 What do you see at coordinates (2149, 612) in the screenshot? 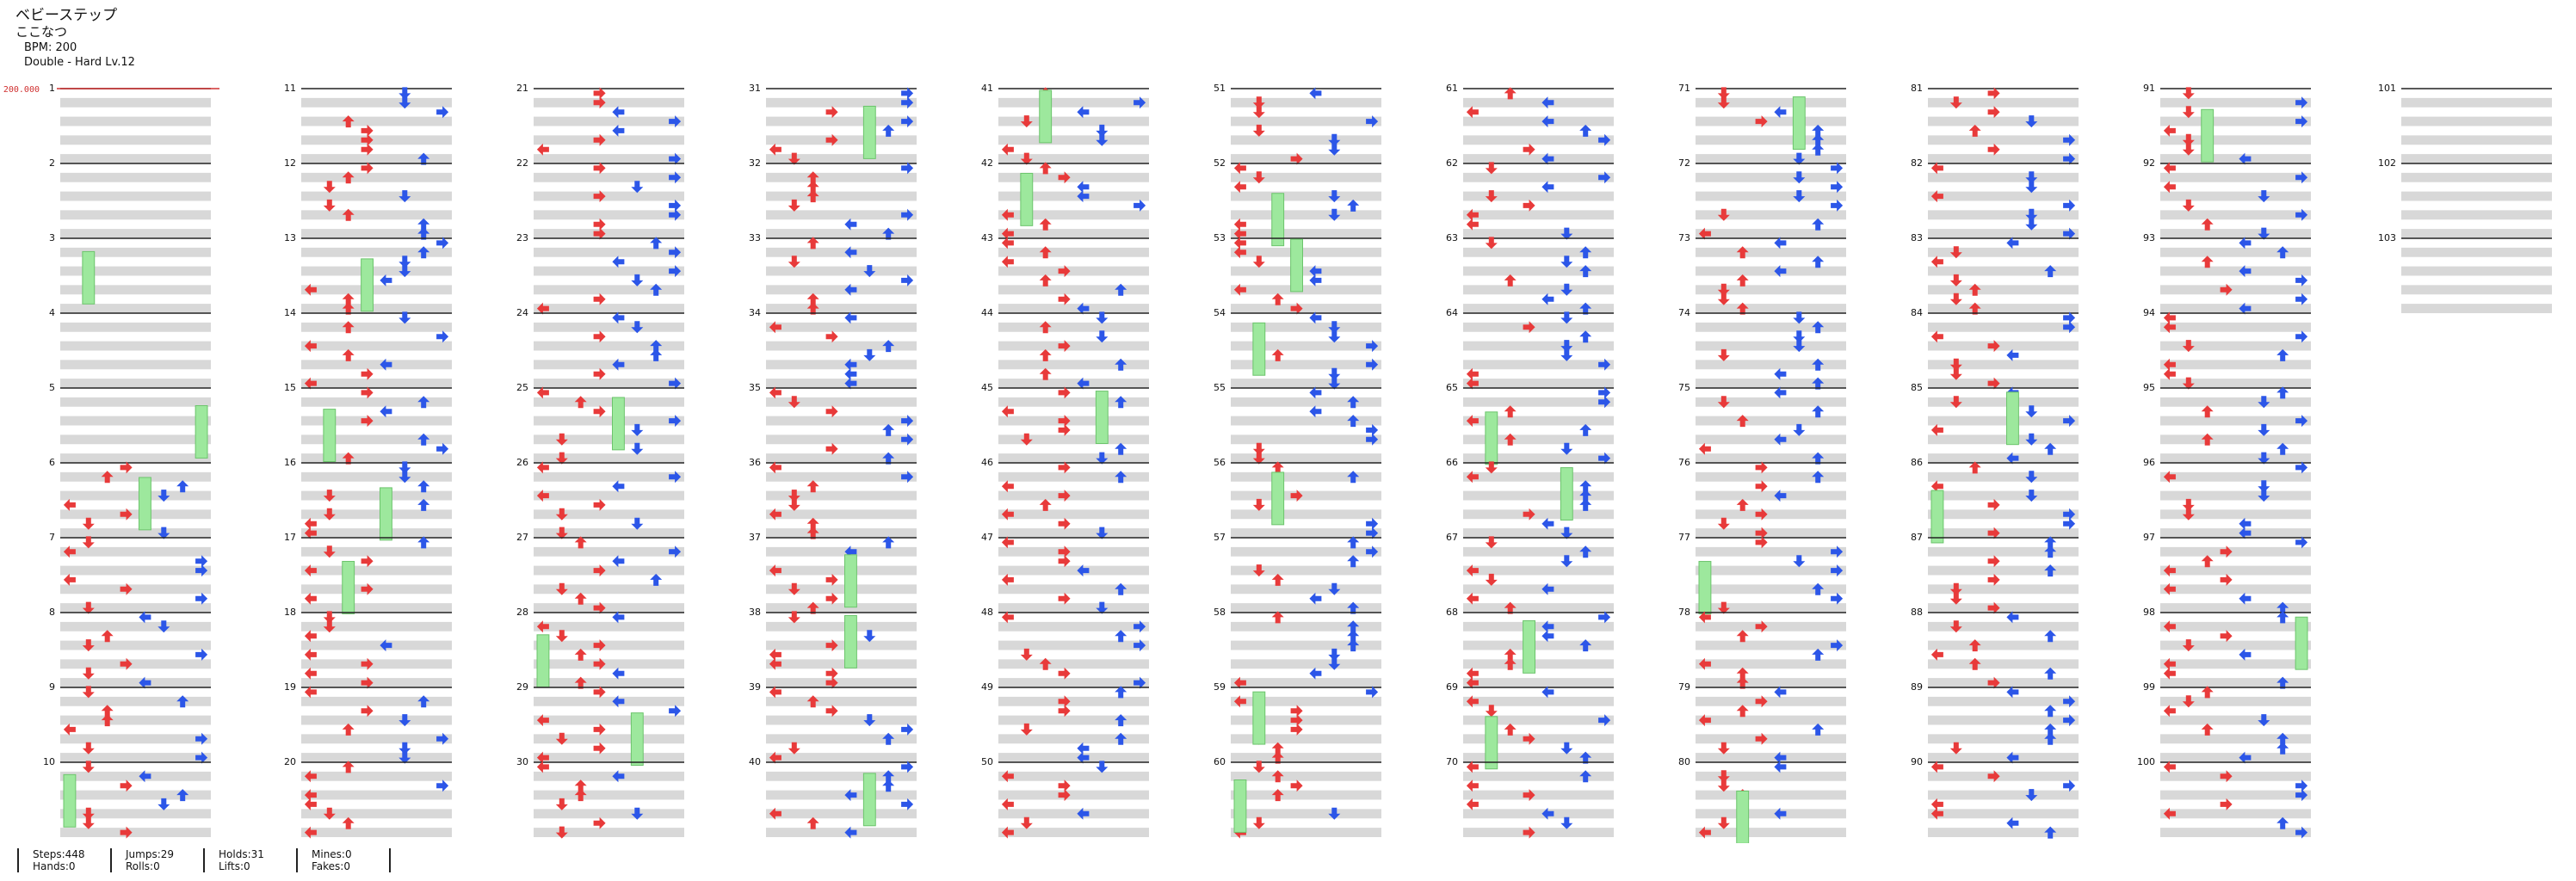
I see `measure-number: 98` at bounding box center [2149, 612].